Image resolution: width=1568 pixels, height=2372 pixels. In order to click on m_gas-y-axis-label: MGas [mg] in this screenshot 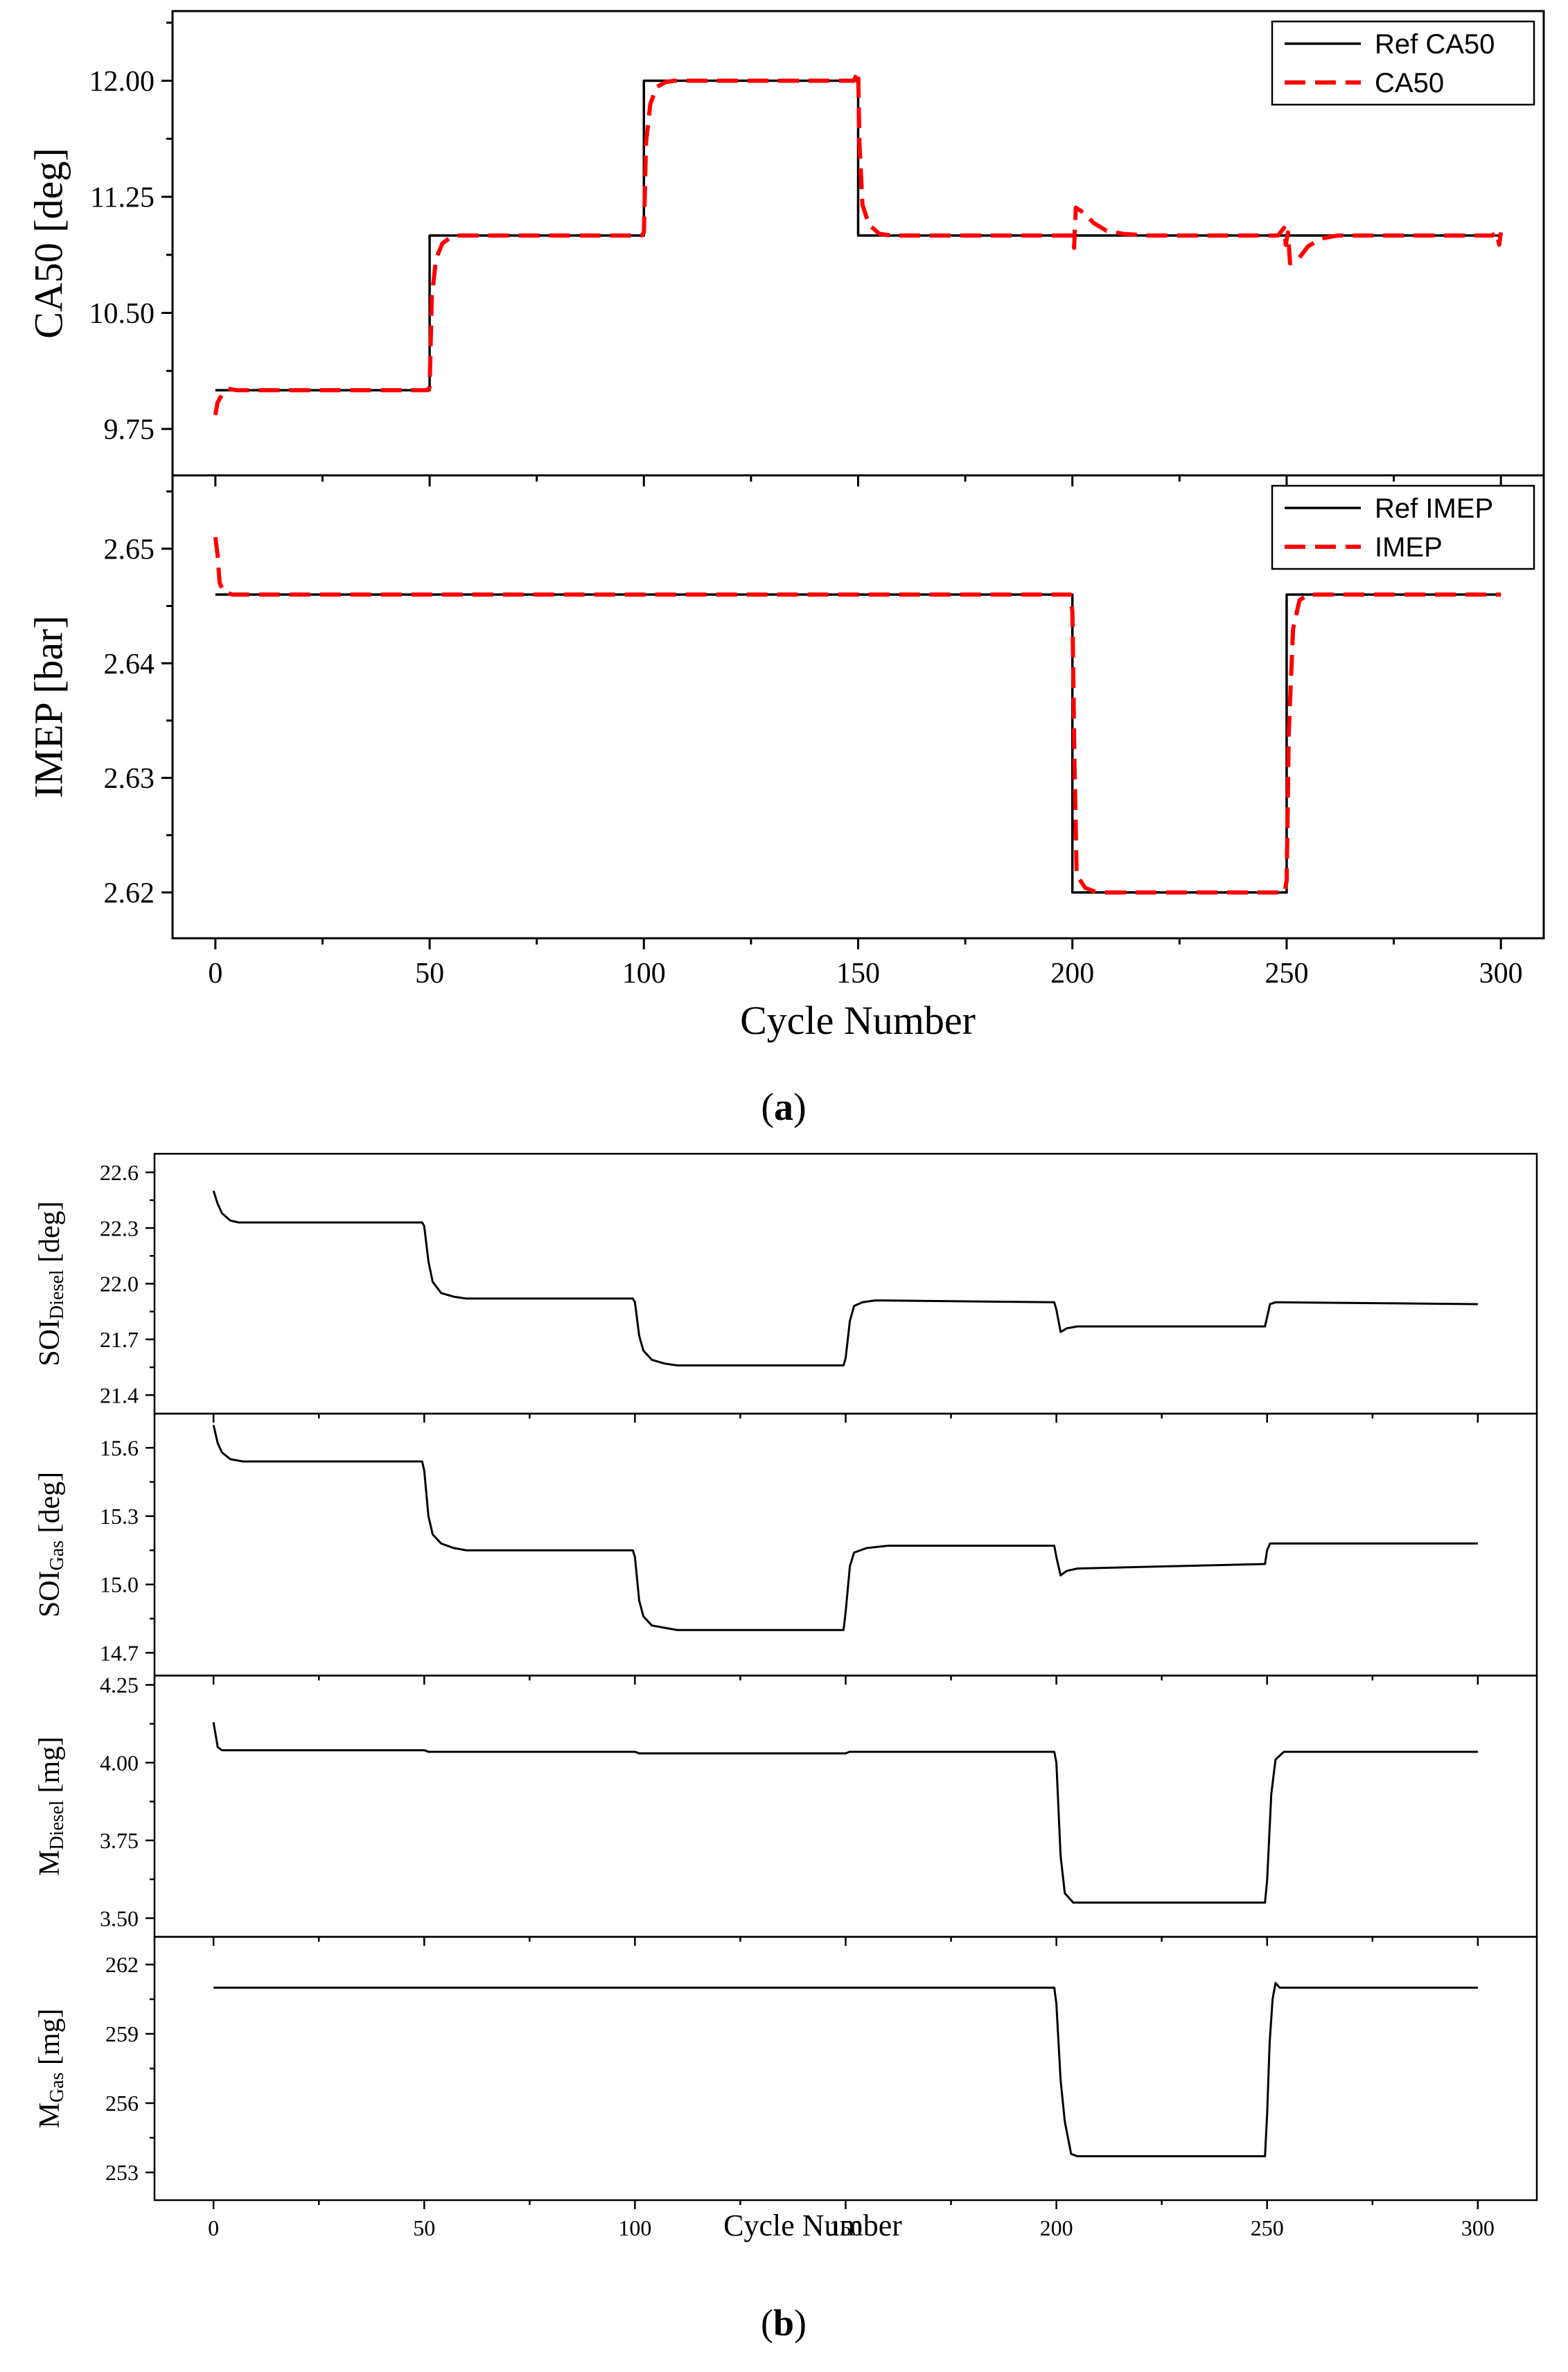, I will do `click(51, 2068)`.